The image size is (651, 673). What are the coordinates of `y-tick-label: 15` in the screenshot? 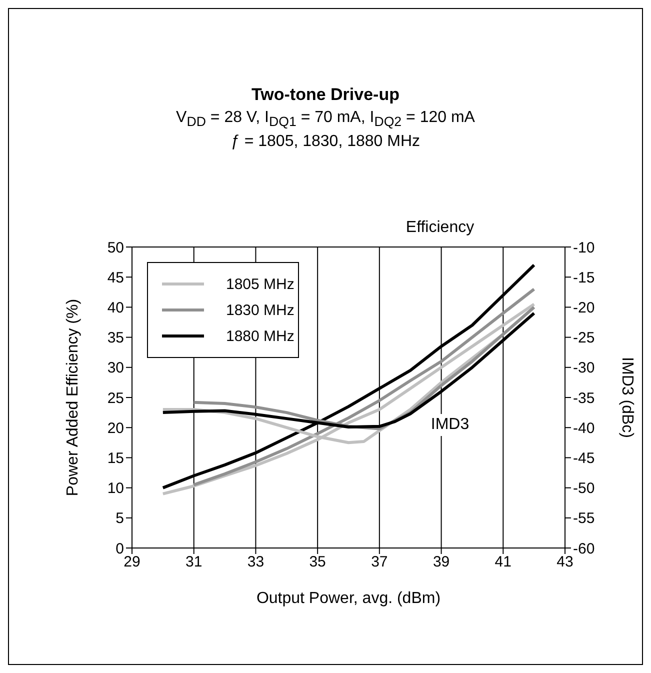 It's located at (115, 459).